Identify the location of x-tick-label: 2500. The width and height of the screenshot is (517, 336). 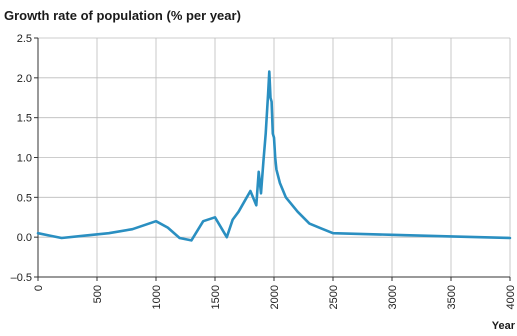
(334, 297).